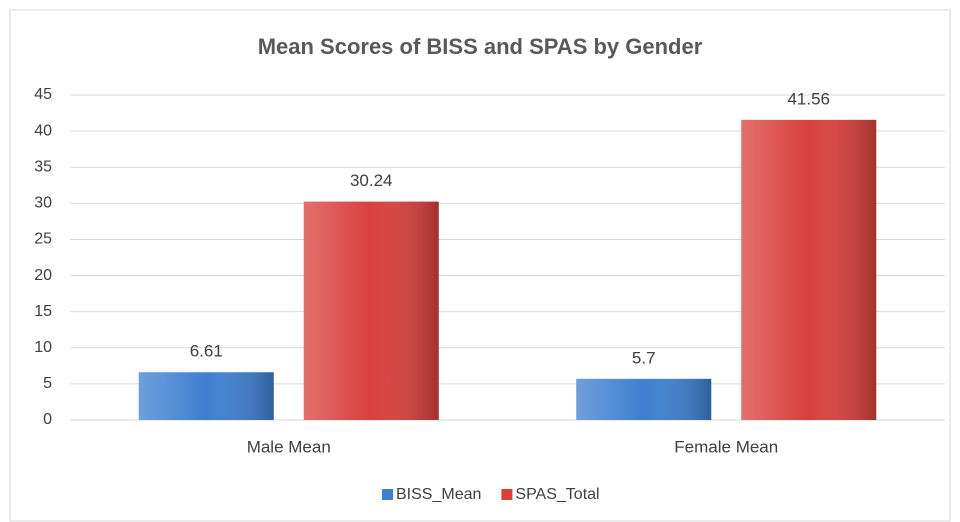  Describe the element at coordinates (289, 446) in the screenshot. I see `x-tick-label: Male Mean` at that location.